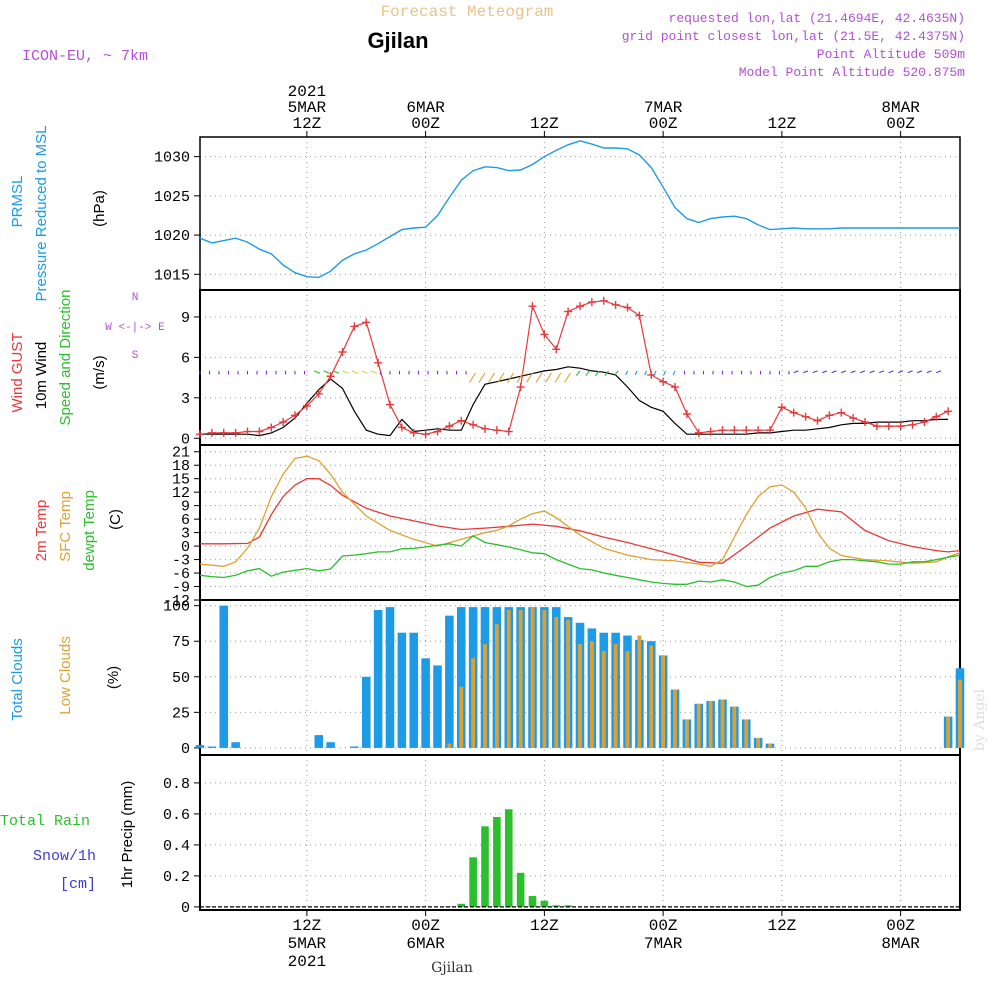  What do you see at coordinates (544, 124) in the screenshot?
I see `top-time-label: 12Z` at bounding box center [544, 124].